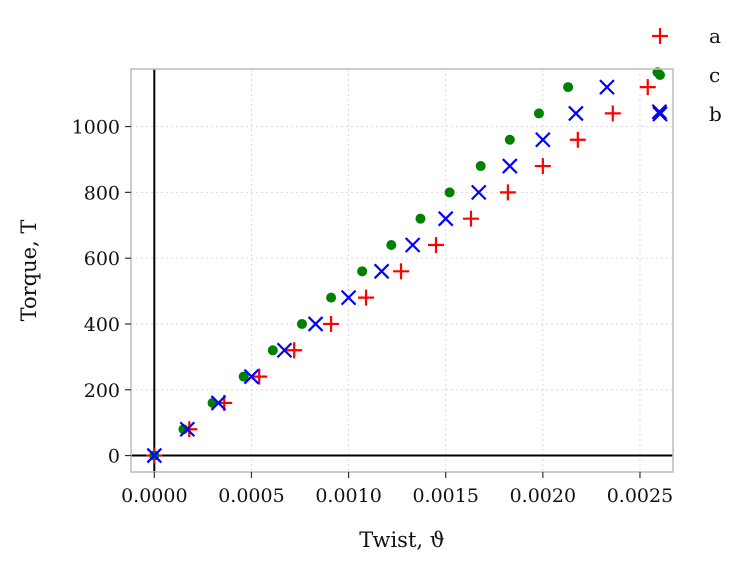 This screenshot has width=749, height=573. Describe the element at coordinates (640, 496) in the screenshot. I see `x-tick-label: 0.0025` at that location.